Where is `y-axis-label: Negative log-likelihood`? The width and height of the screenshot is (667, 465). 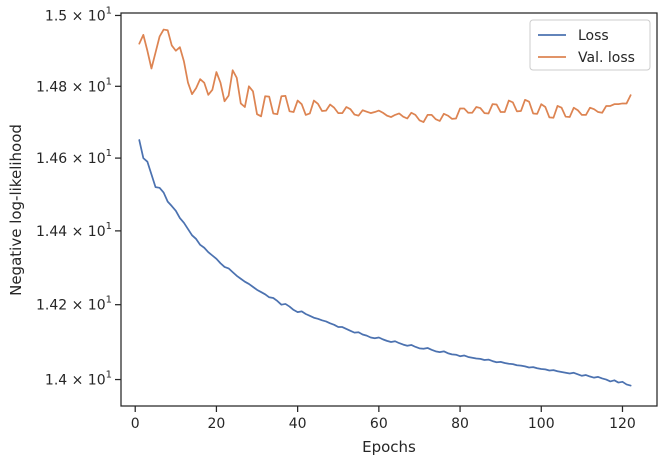 y-axis-label: Negative log-likelihood is located at coordinates (16, 210).